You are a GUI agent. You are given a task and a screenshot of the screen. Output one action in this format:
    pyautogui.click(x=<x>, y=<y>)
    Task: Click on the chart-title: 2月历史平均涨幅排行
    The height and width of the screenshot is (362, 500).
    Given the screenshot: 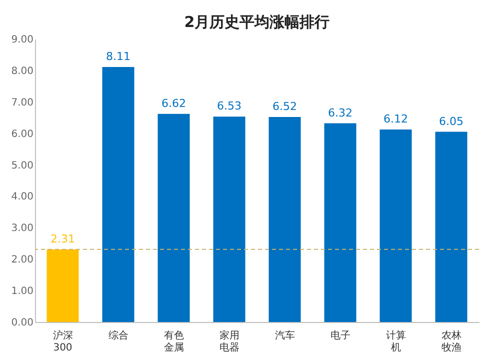 What is the action you would take?
    pyautogui.click(x=257, y=22)
    